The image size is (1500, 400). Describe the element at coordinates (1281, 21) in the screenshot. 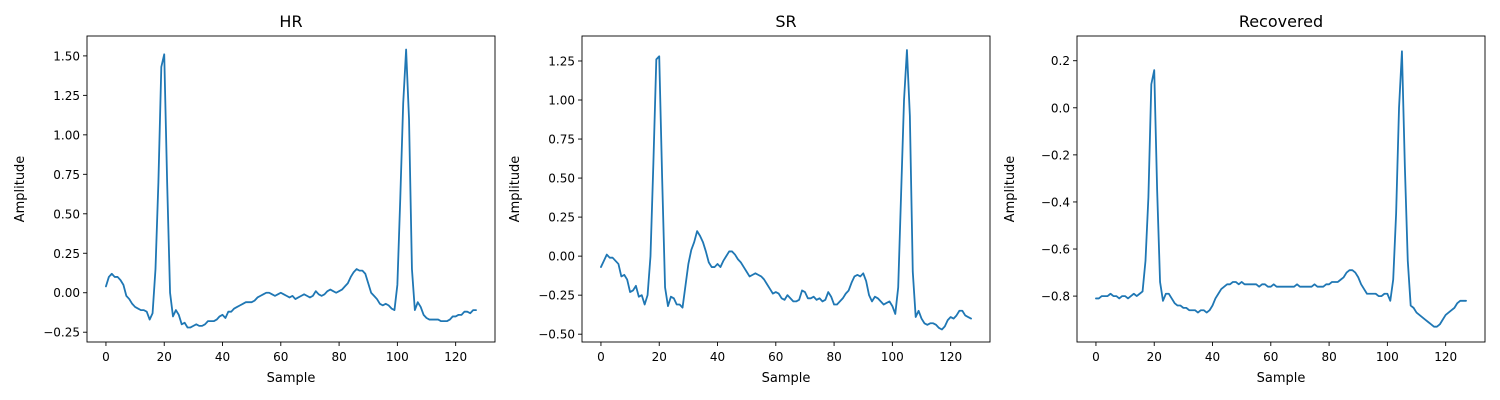

I see `subplot-title: Recovered` at that location.